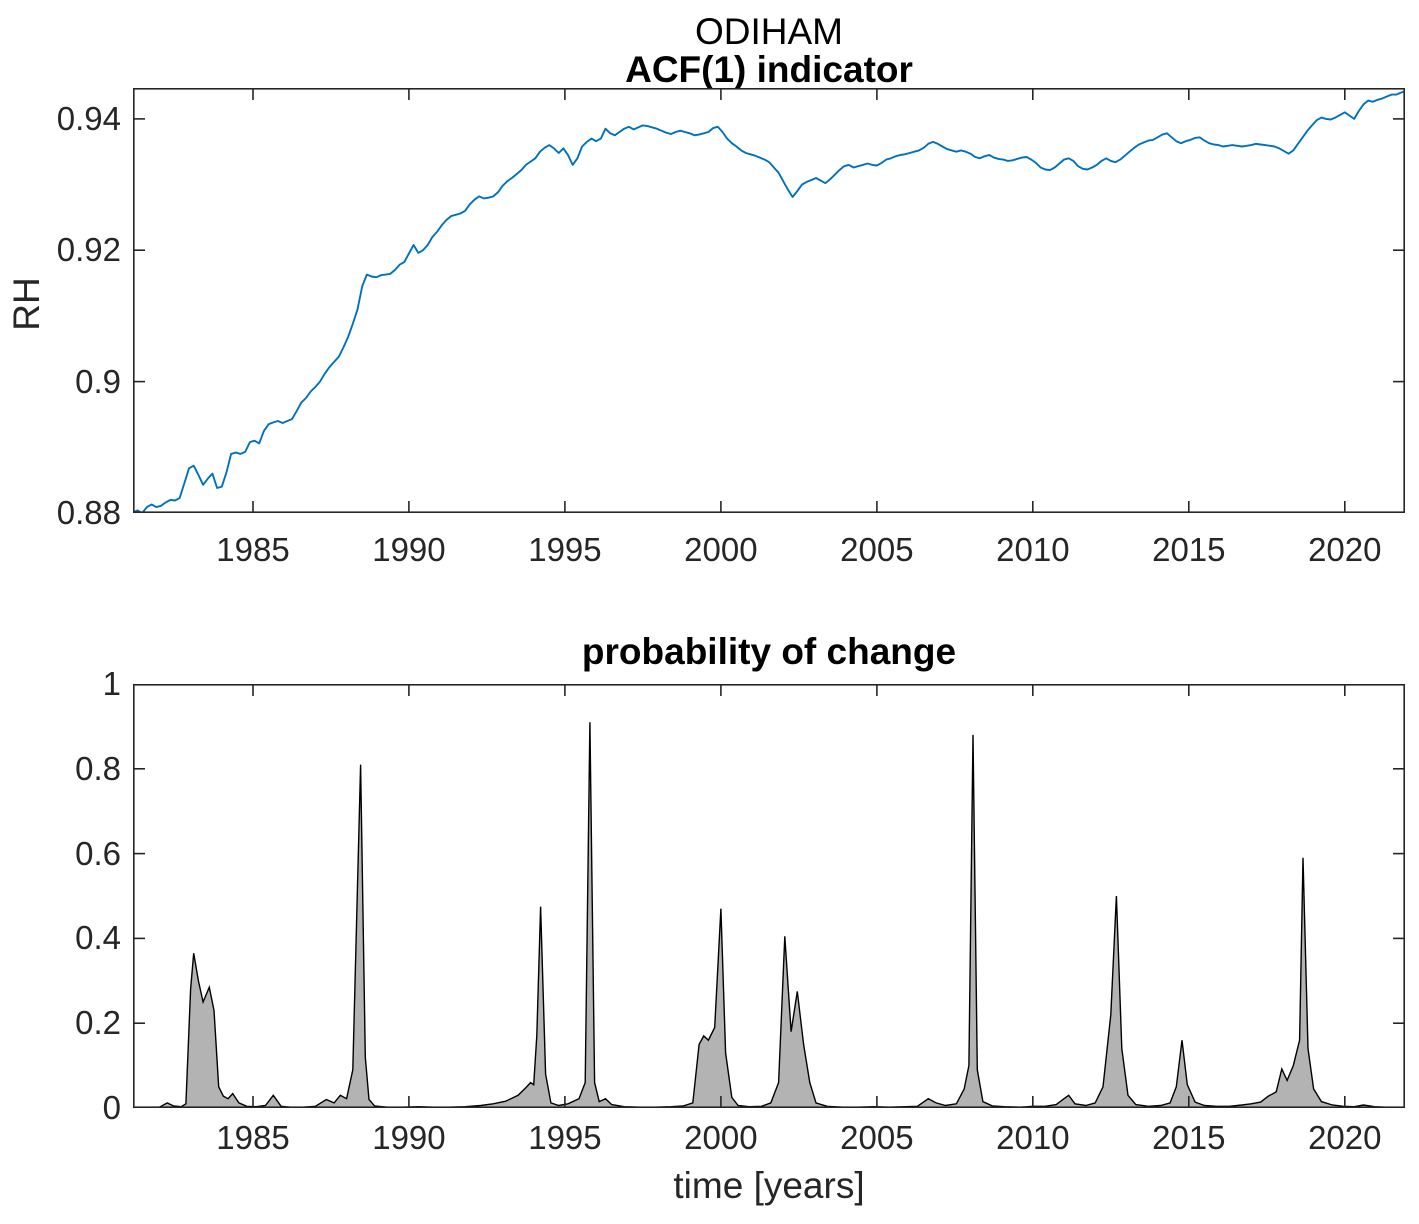 This screenshot has width=1419, height=1224. What do you see at coordinates (98, 853) in the screenshot?
I see `y-tick-label: 0.6` at bounding box center [98, 853].